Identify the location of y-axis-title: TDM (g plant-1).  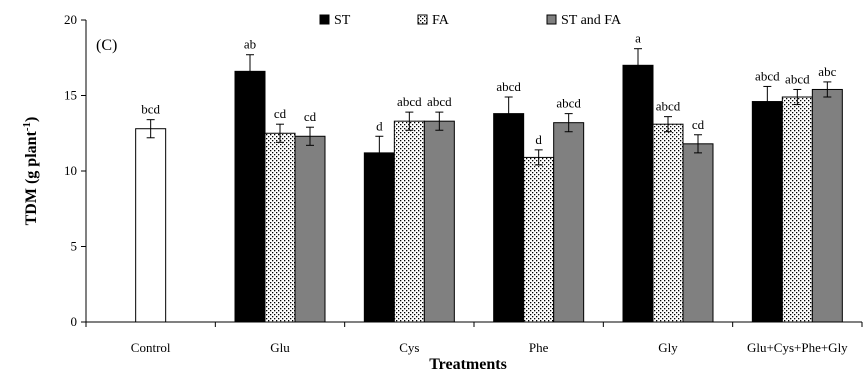
(30, 171).